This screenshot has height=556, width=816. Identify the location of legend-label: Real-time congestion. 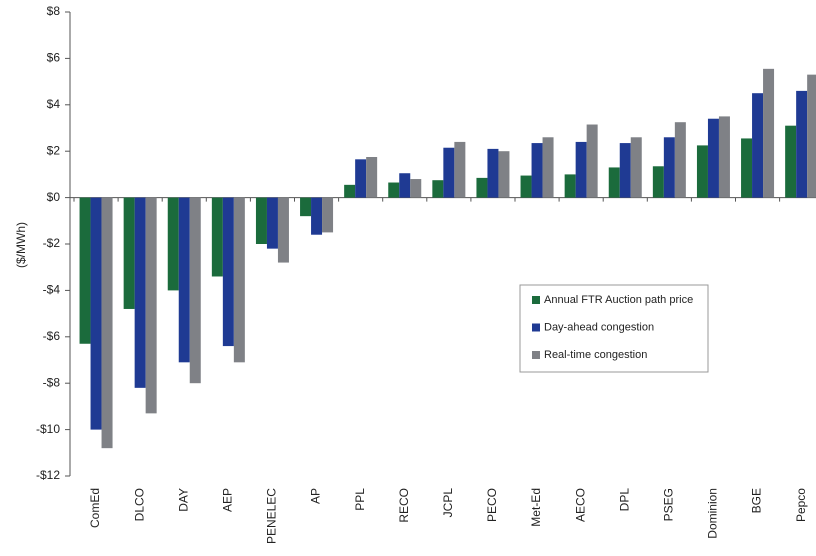
(595, 355).